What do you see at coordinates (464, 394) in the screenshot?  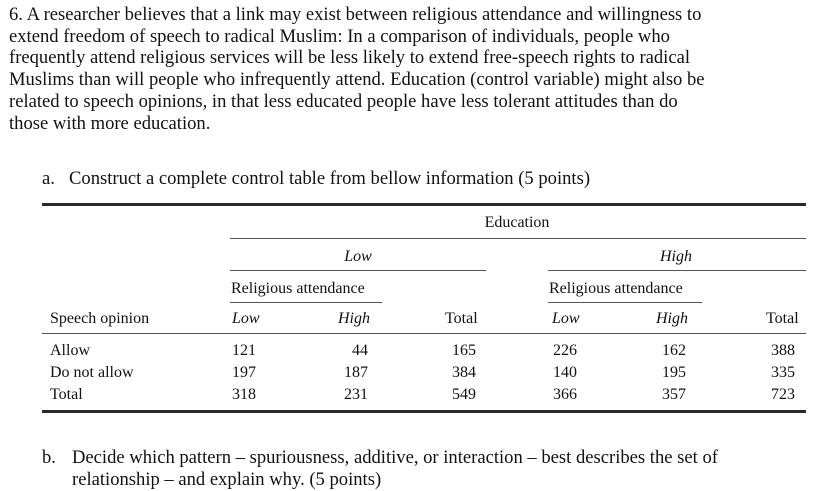 I see `table-cell: 549` at bounding box center [464, 394].